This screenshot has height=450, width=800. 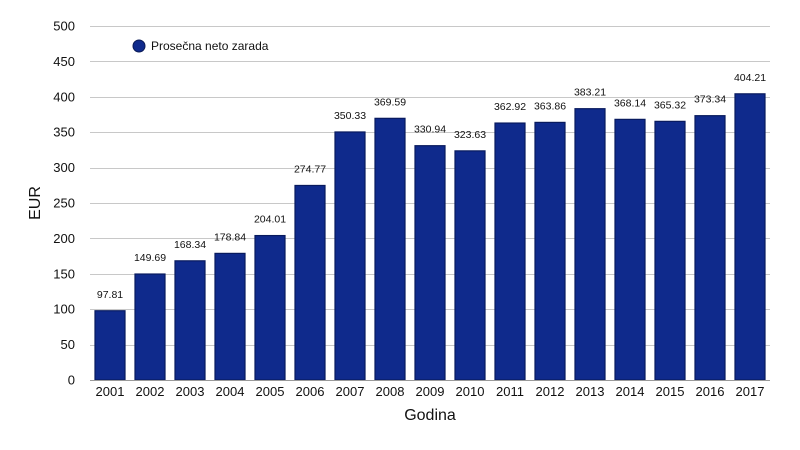 What do you see at coordinates (310, 282) in the screenshot?
I see `bar-2006` at bounding box center [310, 282].